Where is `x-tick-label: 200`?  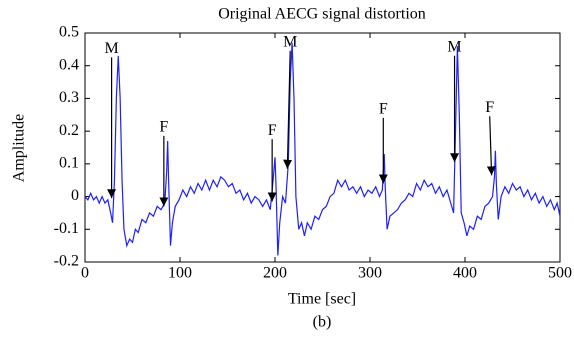 x-tick-label: 200 is located at coordinates (275, 273).